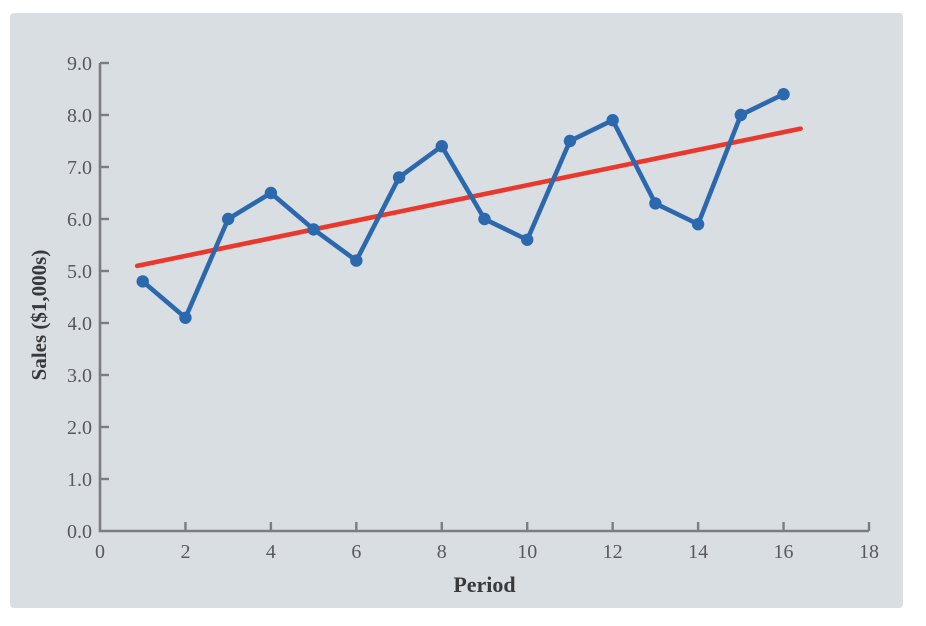 The width and height of the screenshot is (926, 626). What do you see at coordinates (79, 376) in the screenshot?
I see `y-tick-label: 3.0` at bounding box center [79, 376].